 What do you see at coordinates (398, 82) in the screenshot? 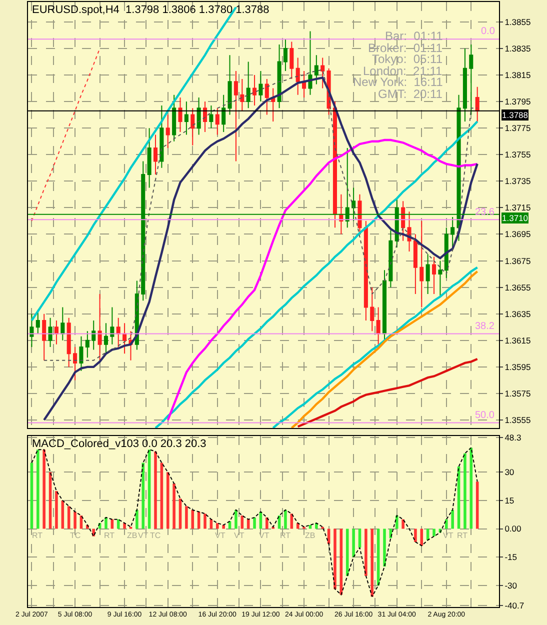
I see `annotation: New York: 16:11` at bounding box center [398, 82].